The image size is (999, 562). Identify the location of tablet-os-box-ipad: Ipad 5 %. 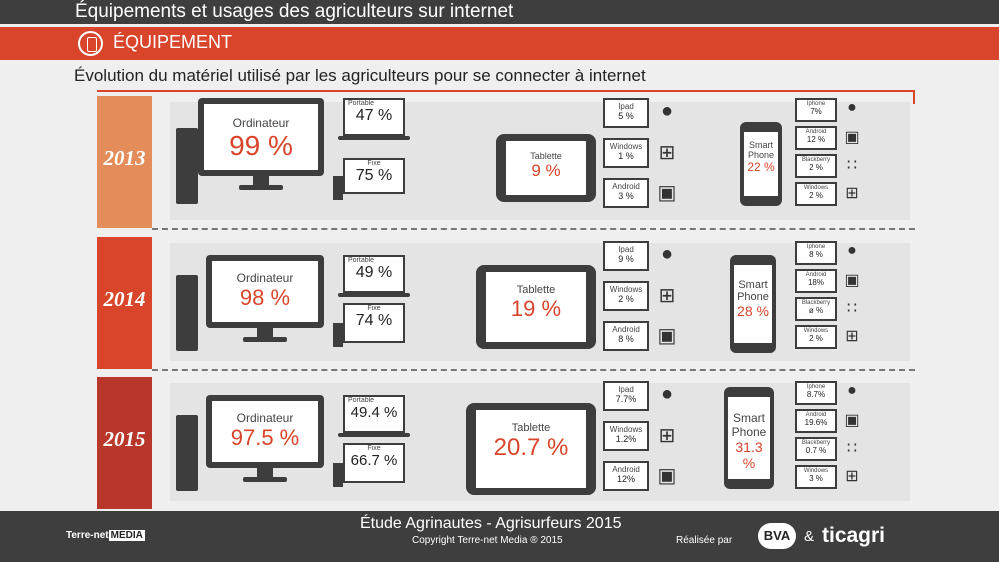
(626, 113).